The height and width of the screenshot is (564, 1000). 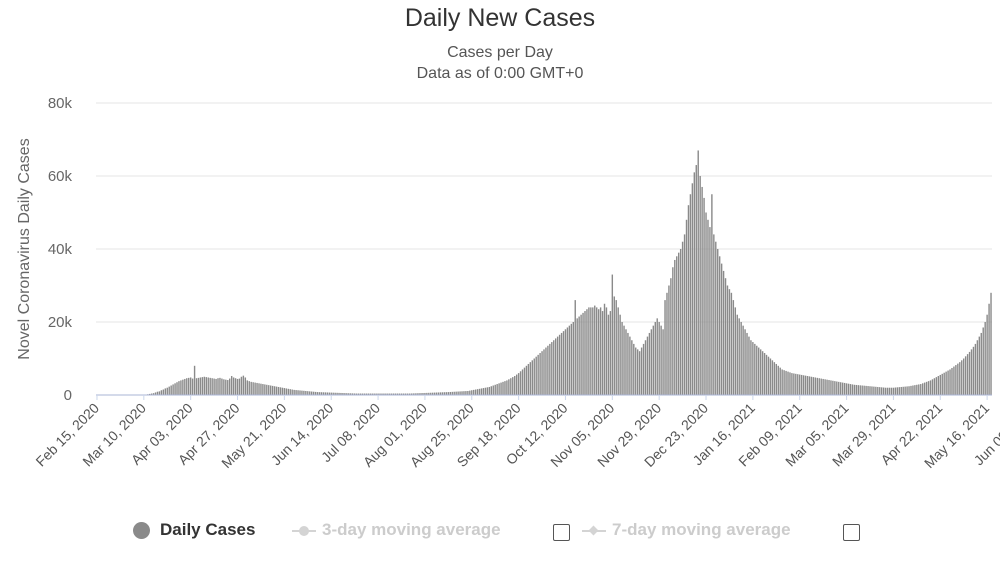 What do you see at coordinates (686, 530) in the screenshot?
I see `legend-7day-average: 7-day moving average` at bounding box center [686, 530].